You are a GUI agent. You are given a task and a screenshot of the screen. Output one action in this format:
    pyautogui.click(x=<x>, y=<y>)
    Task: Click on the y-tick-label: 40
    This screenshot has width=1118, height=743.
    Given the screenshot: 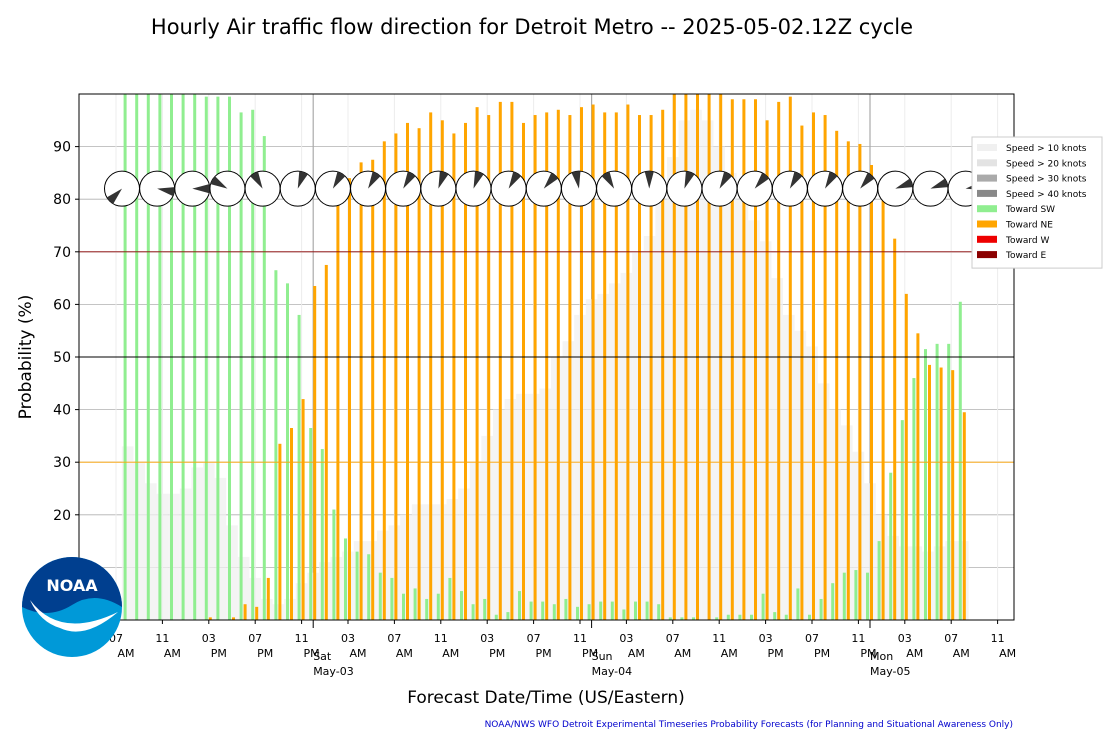 What is the action you would take?
    pyautogui.click(x=62, y=411)
    